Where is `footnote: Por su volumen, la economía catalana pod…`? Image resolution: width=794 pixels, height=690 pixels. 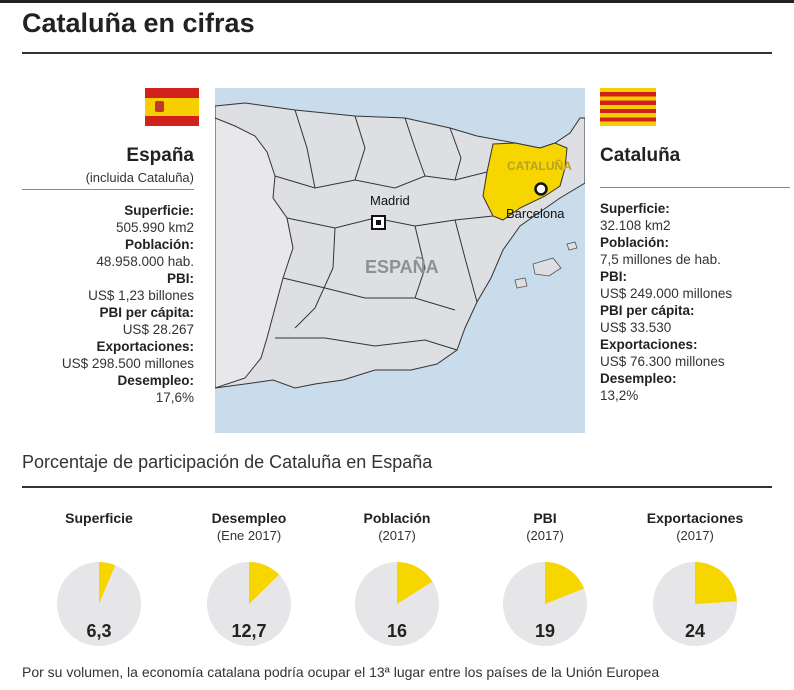
footnote: Por su volumen, la economía catalana pod… is located at coordinates (341, 672).